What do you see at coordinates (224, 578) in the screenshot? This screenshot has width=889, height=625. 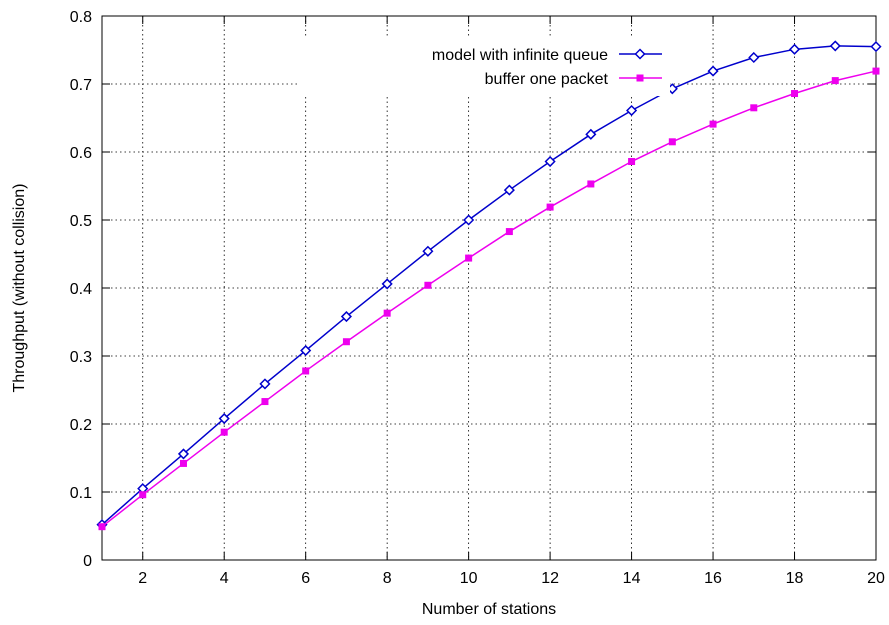 I see `x-tick-label: 4` at bounding box center [224, 578].